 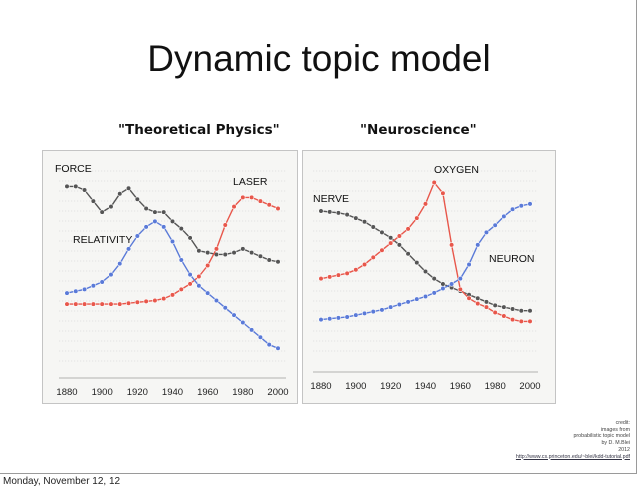 I want to click on series-neuron, so click(x=425, y=262).